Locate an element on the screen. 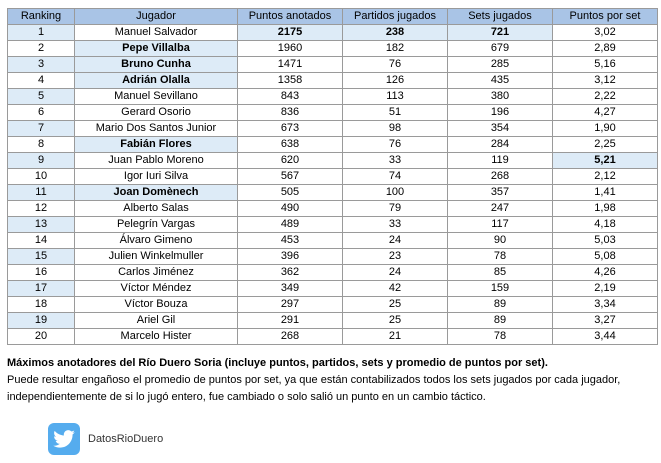 Image resolution: width=661 pixels, height=463 pixels. cell-points-per-set: 2,19 is located at coordinates (605, 288).